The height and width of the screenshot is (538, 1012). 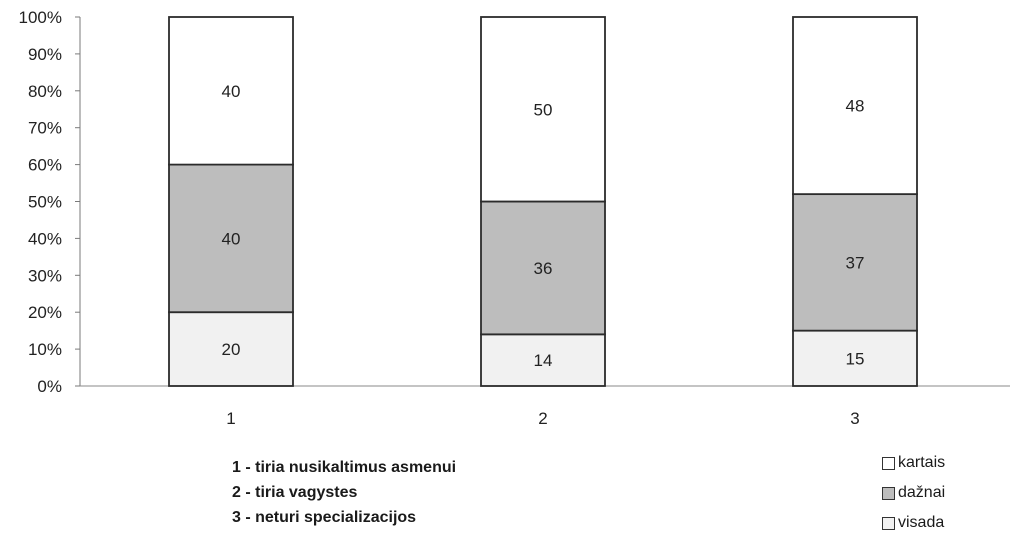 I want to click on x-tick-label: 3, so click(x=854, y=418).